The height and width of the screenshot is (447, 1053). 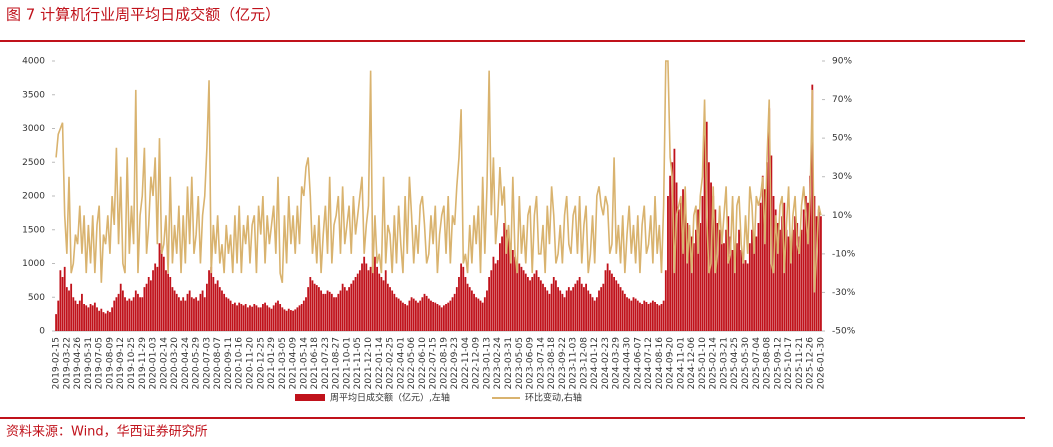 I want to click on y2-tick-label: 90%, so click(x=842, y=62).